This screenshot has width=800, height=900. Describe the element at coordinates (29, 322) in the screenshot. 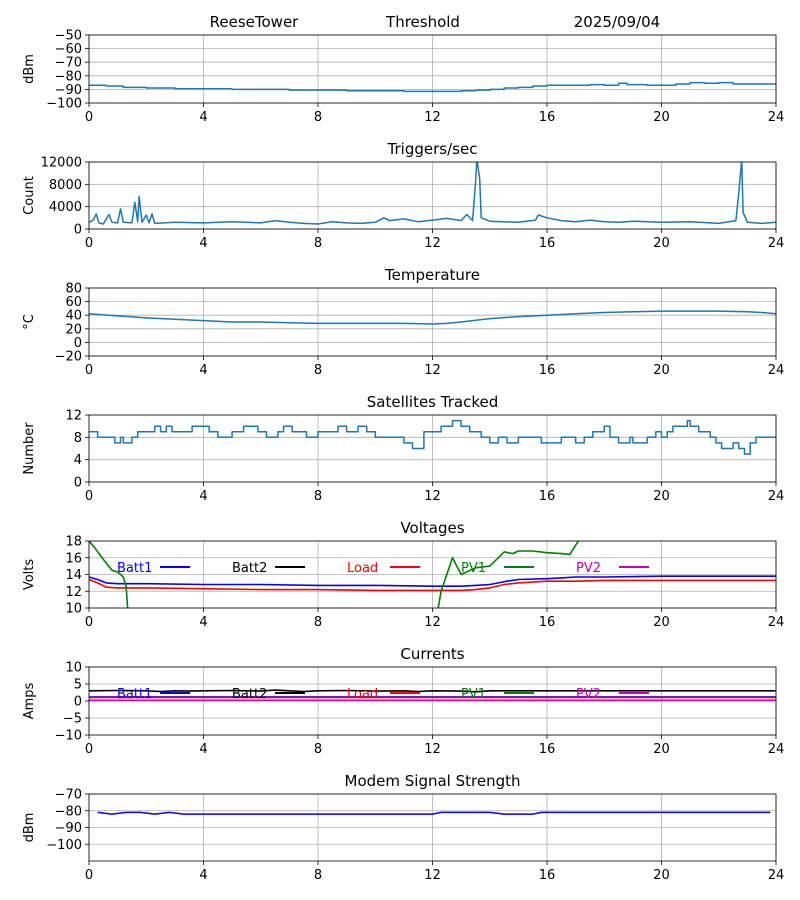

I see `y-axis-label: °C` at that location.